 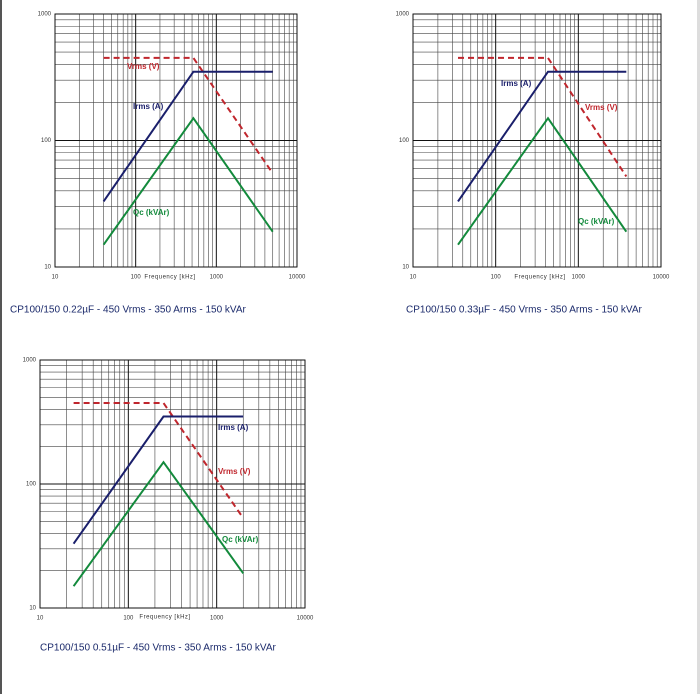 I want to click on right-border, so click(x=698, y=347).